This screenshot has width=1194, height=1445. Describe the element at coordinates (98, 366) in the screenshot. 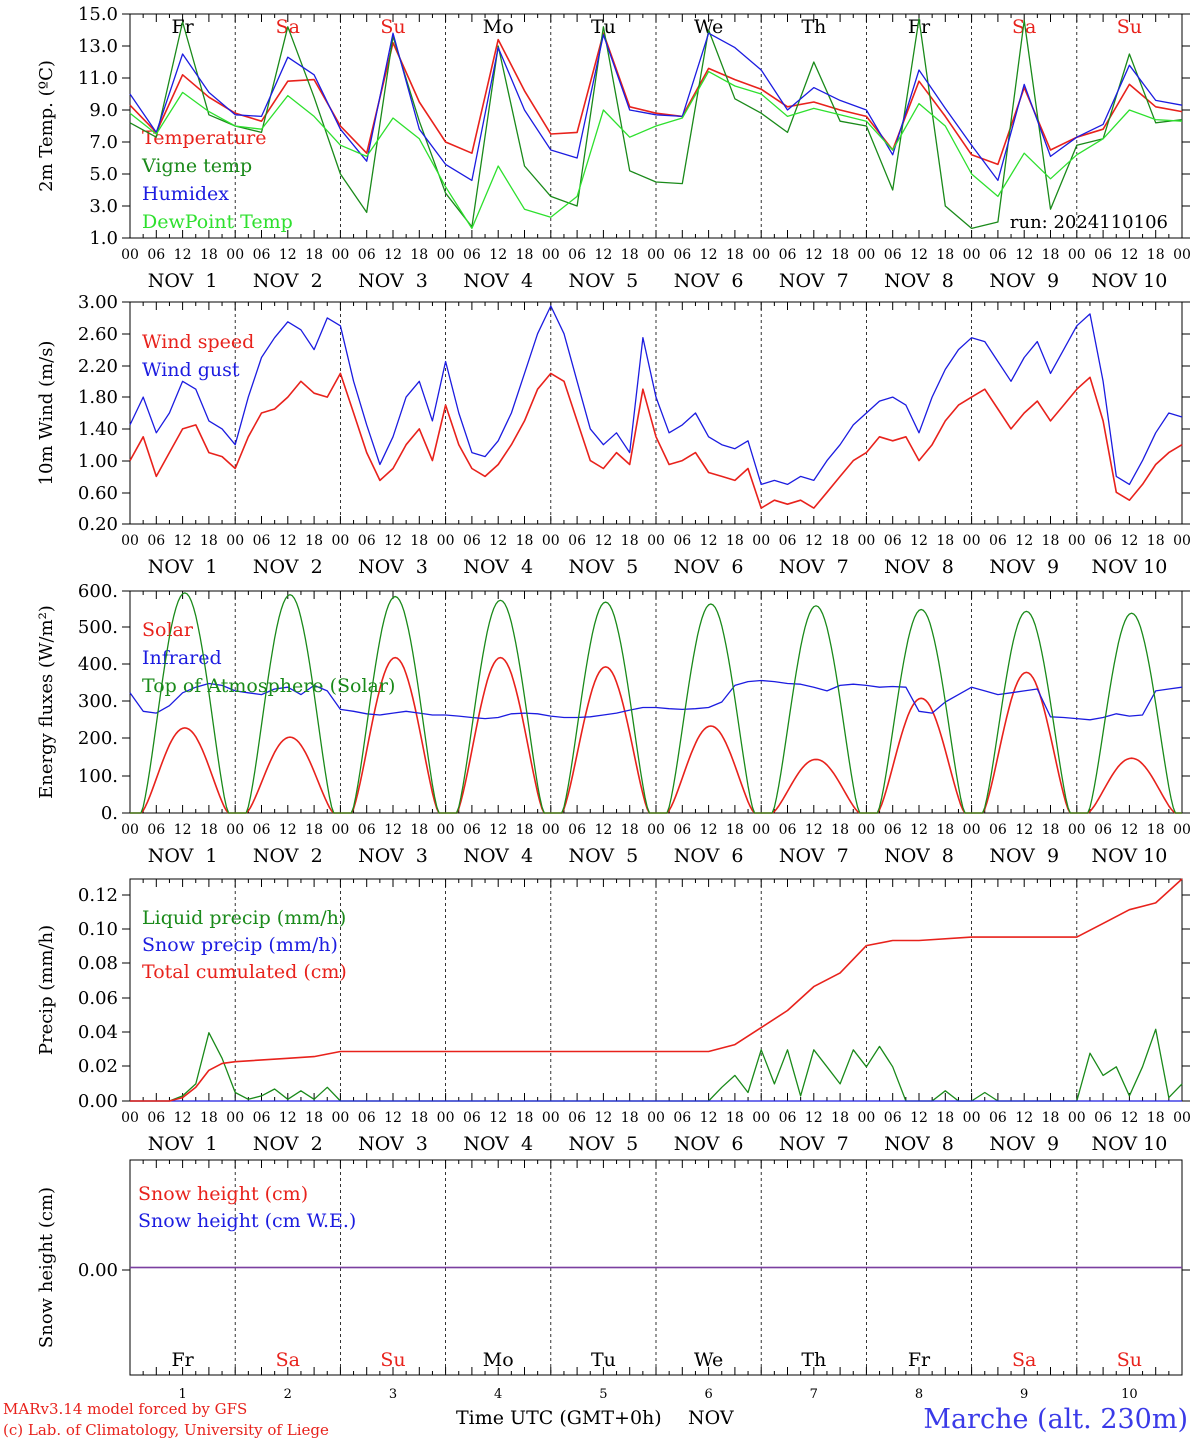

I see `y-tick-label: 2.20` at that location.